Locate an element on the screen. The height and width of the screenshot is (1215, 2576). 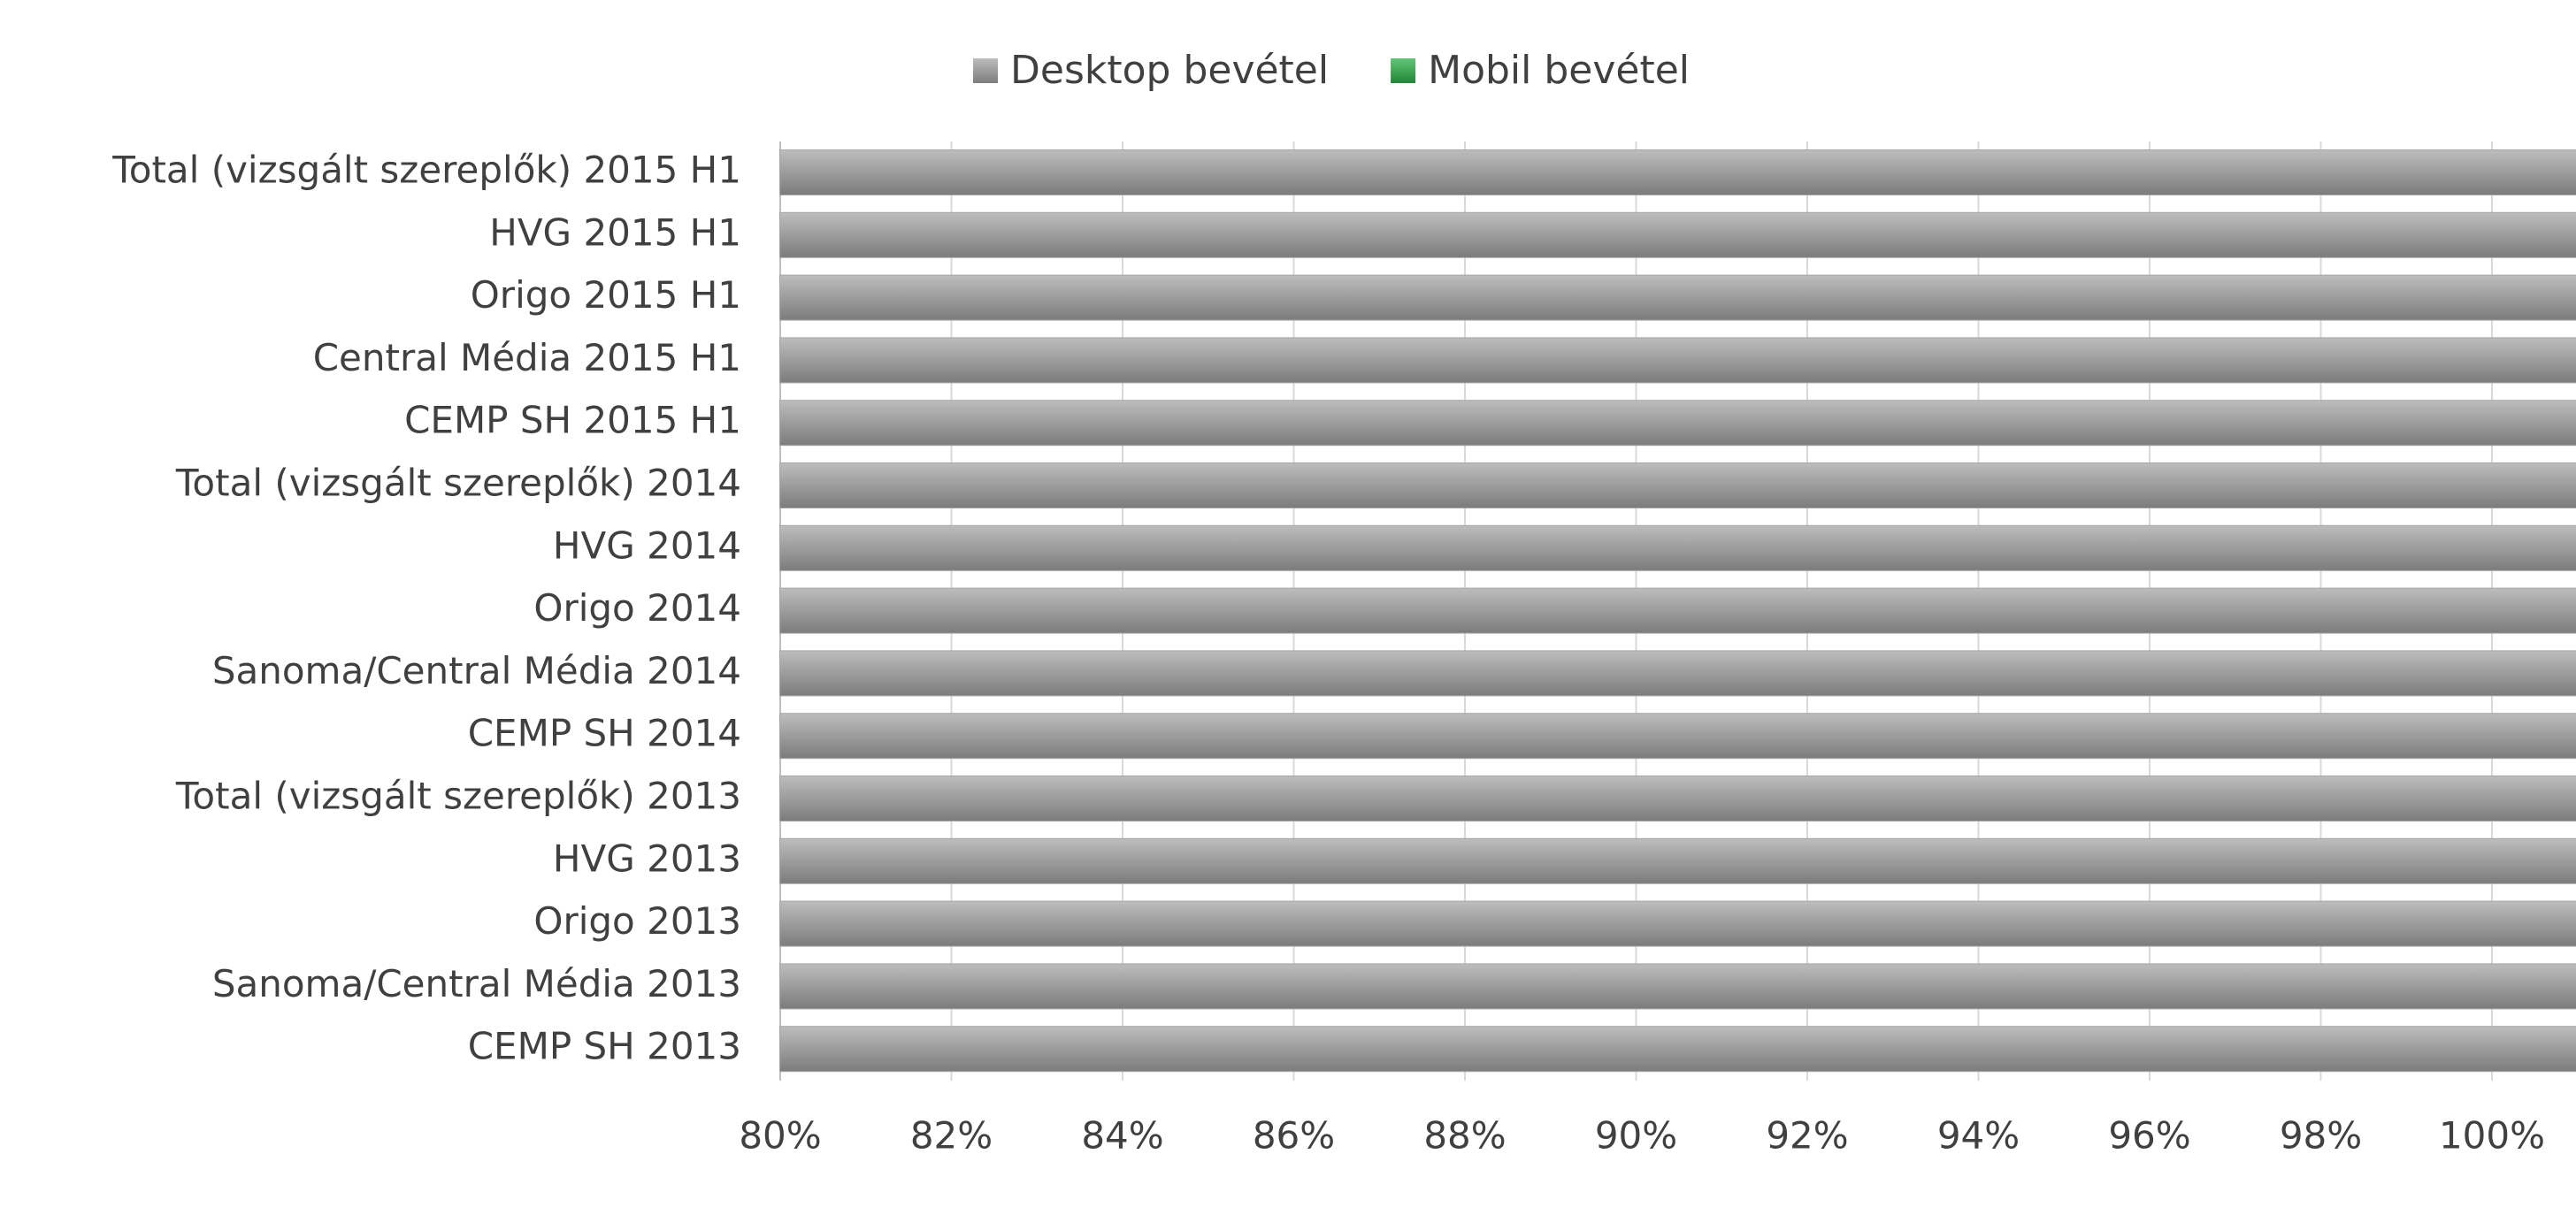
y-tick-label: CEMP SH 2014 is located at coordinates (604, 733).